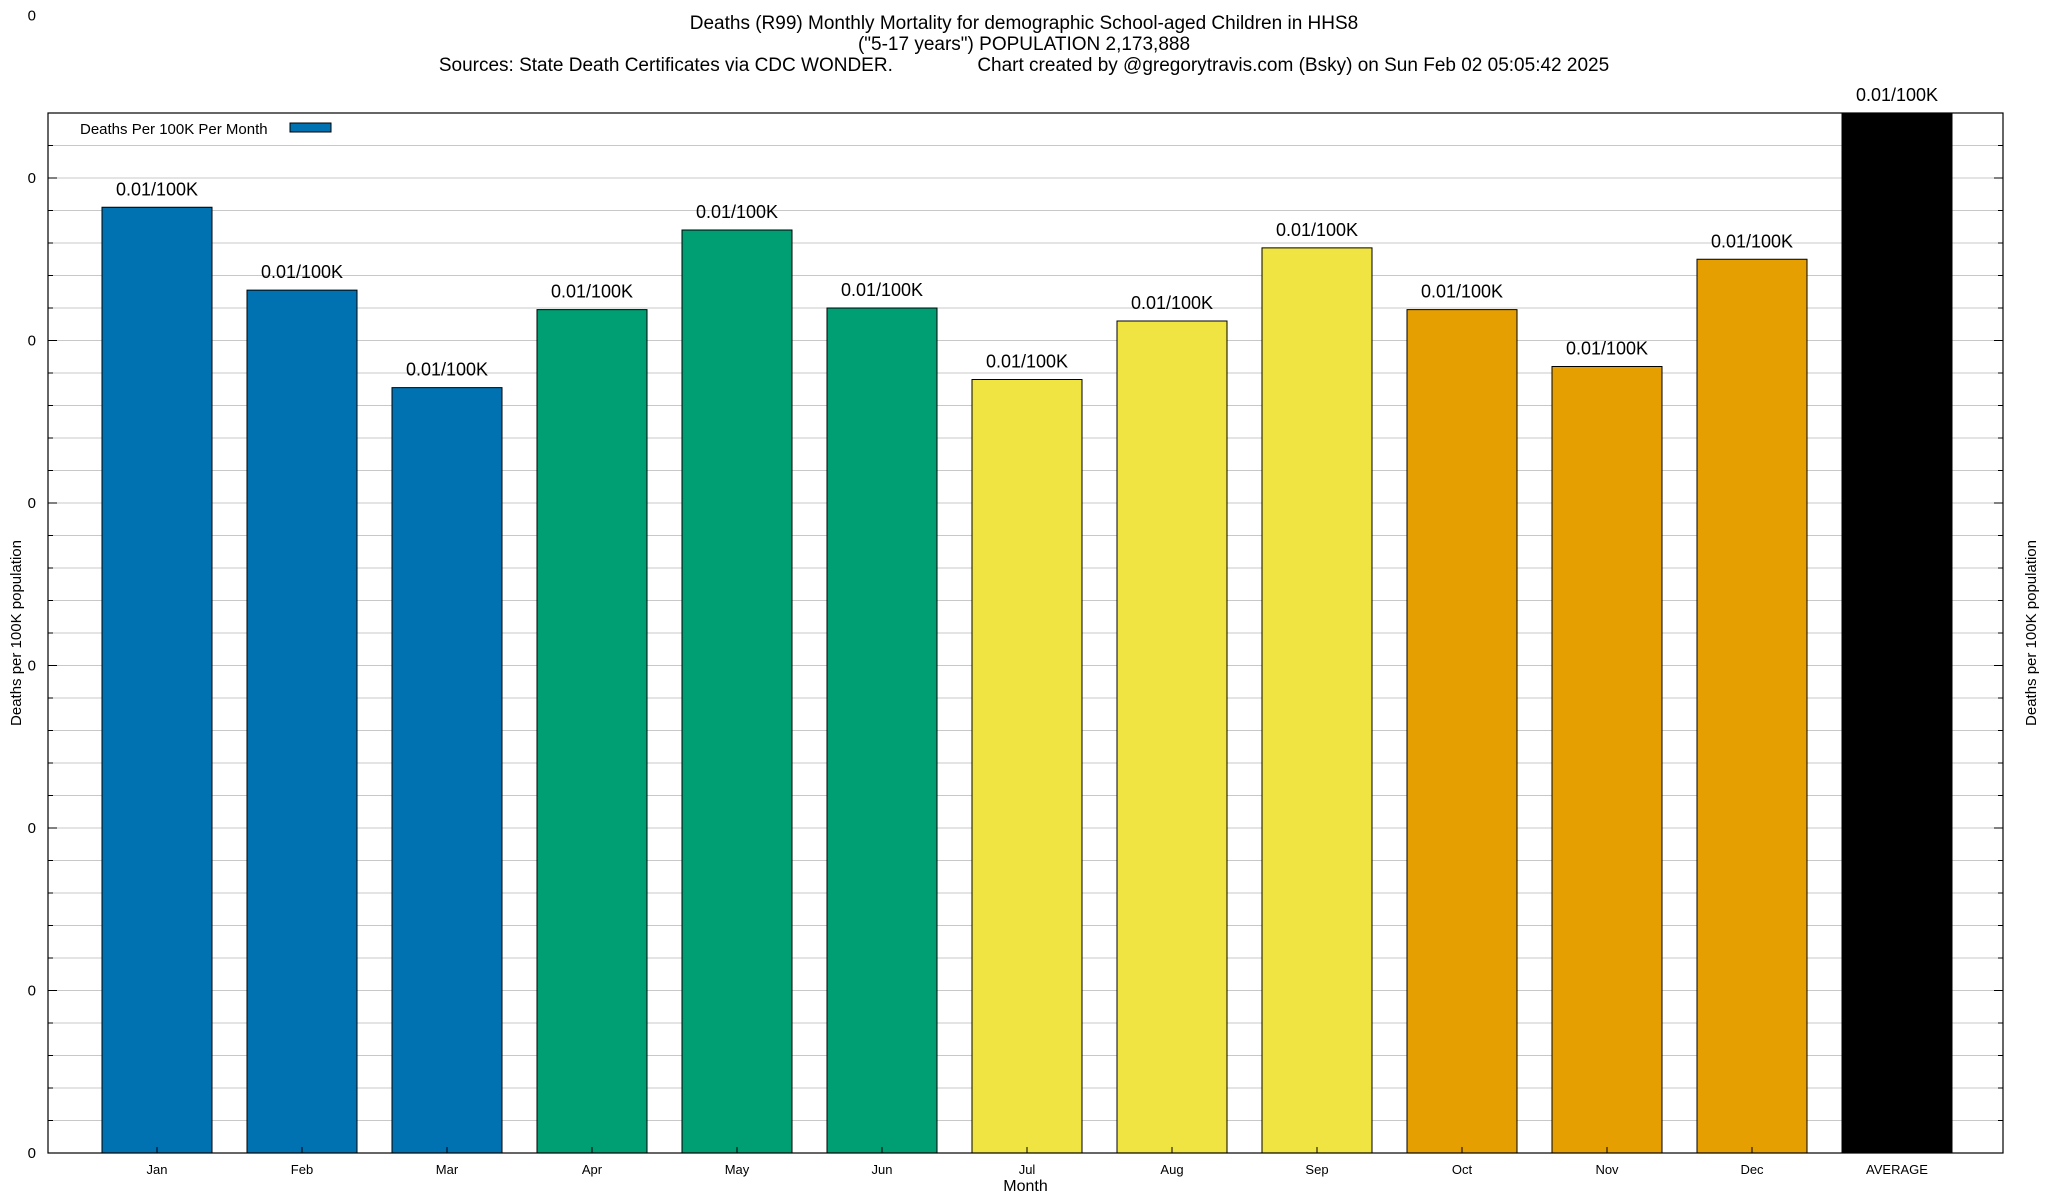 This screenshot has width=2048, height=1200. Describe the element at coordinates (882, 730) in the screenshot. I see `bar-jun` at that location.